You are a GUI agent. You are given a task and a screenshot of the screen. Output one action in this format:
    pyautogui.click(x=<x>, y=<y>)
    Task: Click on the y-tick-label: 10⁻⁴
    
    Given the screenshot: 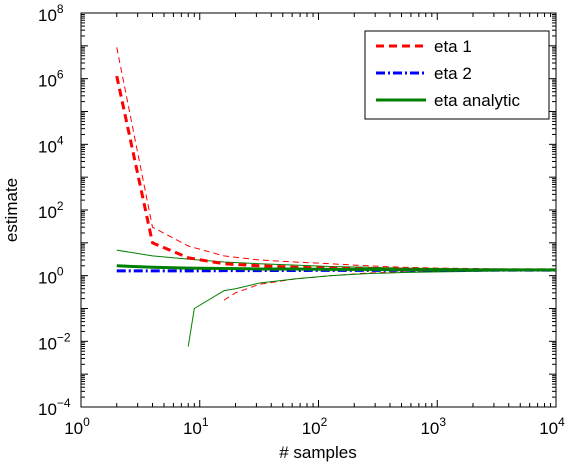 What is the action you would take?
    pyautogui.click(x=54, y=407)
    